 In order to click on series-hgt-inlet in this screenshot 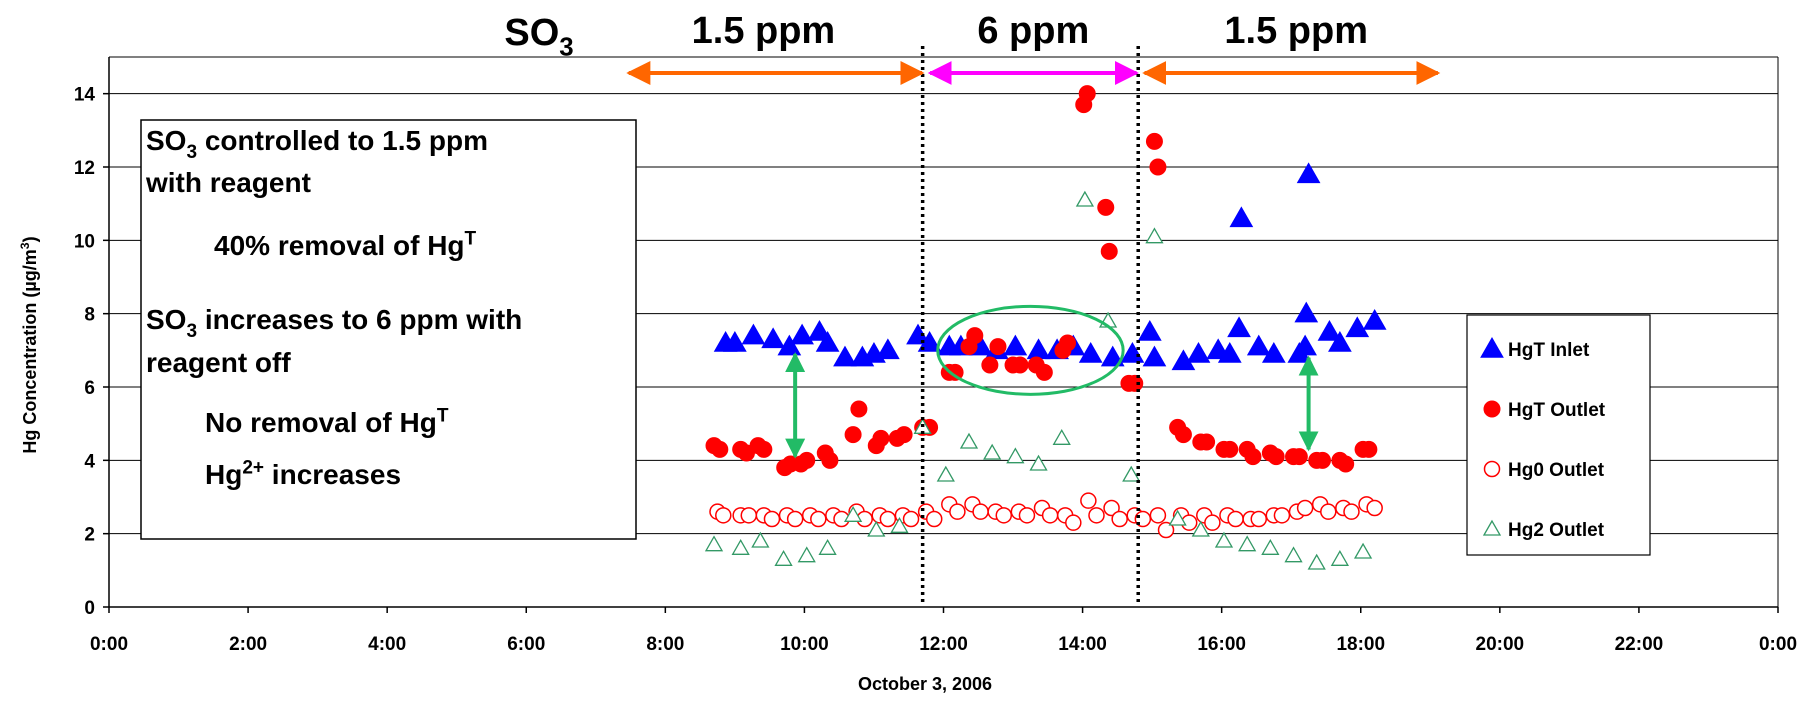, I will do `click(1050, 266)`.